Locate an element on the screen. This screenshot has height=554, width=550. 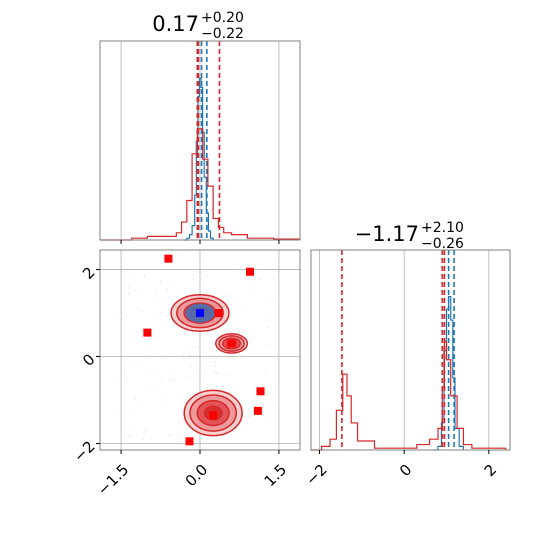
y-tick-label: 0 is located at coordinates (88, 359).